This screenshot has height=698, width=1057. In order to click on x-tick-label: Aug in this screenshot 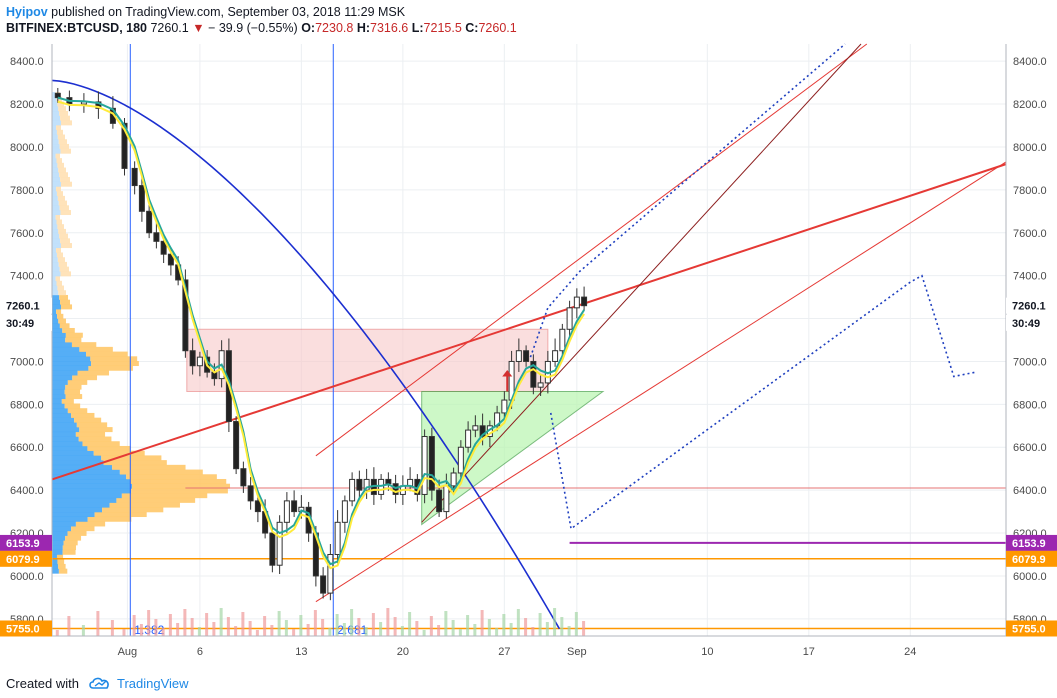, I will do `click(128, 652)`.